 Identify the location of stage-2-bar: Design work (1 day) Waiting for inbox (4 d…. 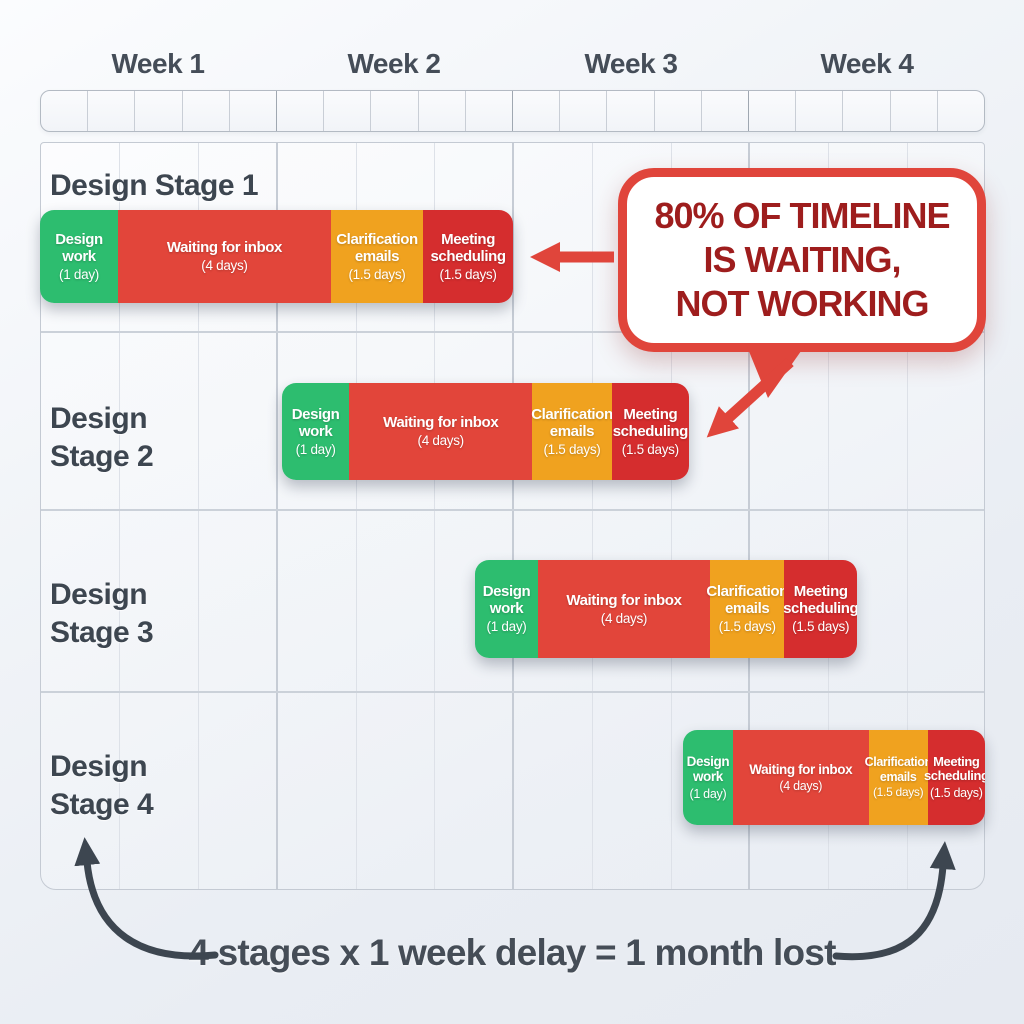
(485, 431).